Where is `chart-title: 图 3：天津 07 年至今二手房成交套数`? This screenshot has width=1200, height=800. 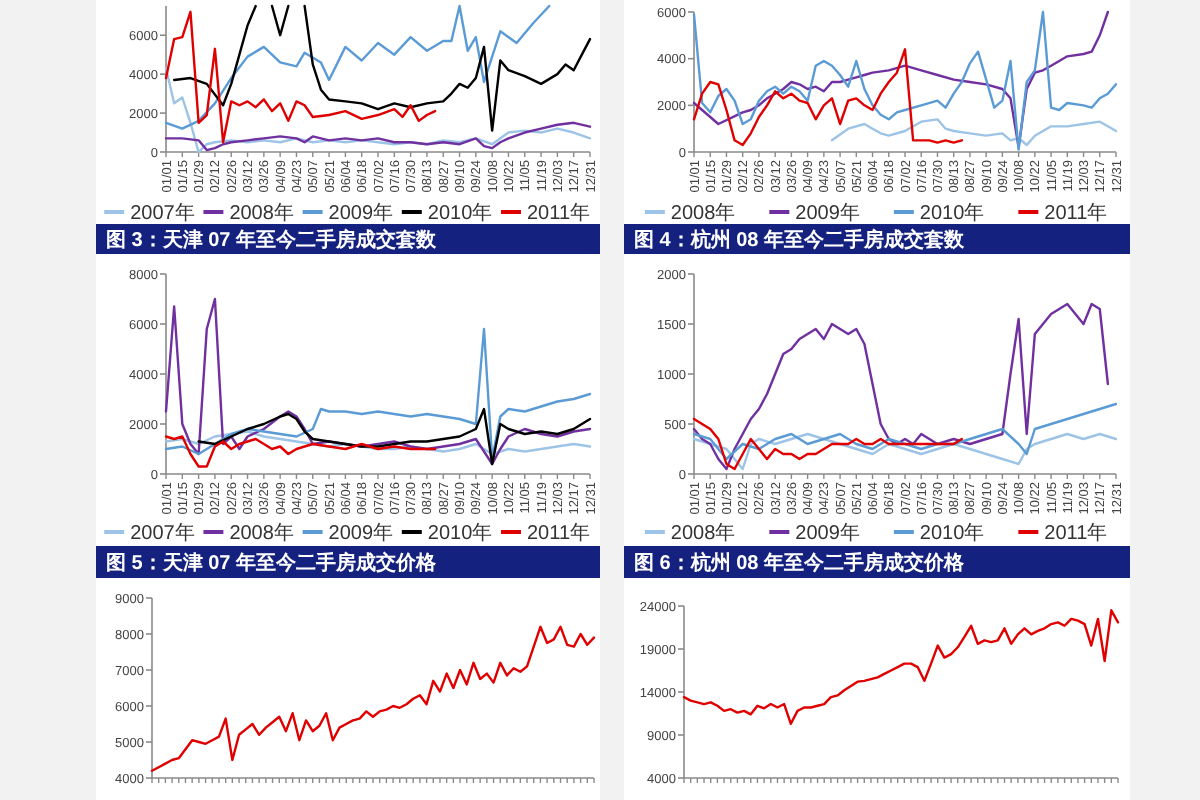
chart-title: 图 3：天津 07 年至今二手房成交套数 is located at coordinates (272, 240).